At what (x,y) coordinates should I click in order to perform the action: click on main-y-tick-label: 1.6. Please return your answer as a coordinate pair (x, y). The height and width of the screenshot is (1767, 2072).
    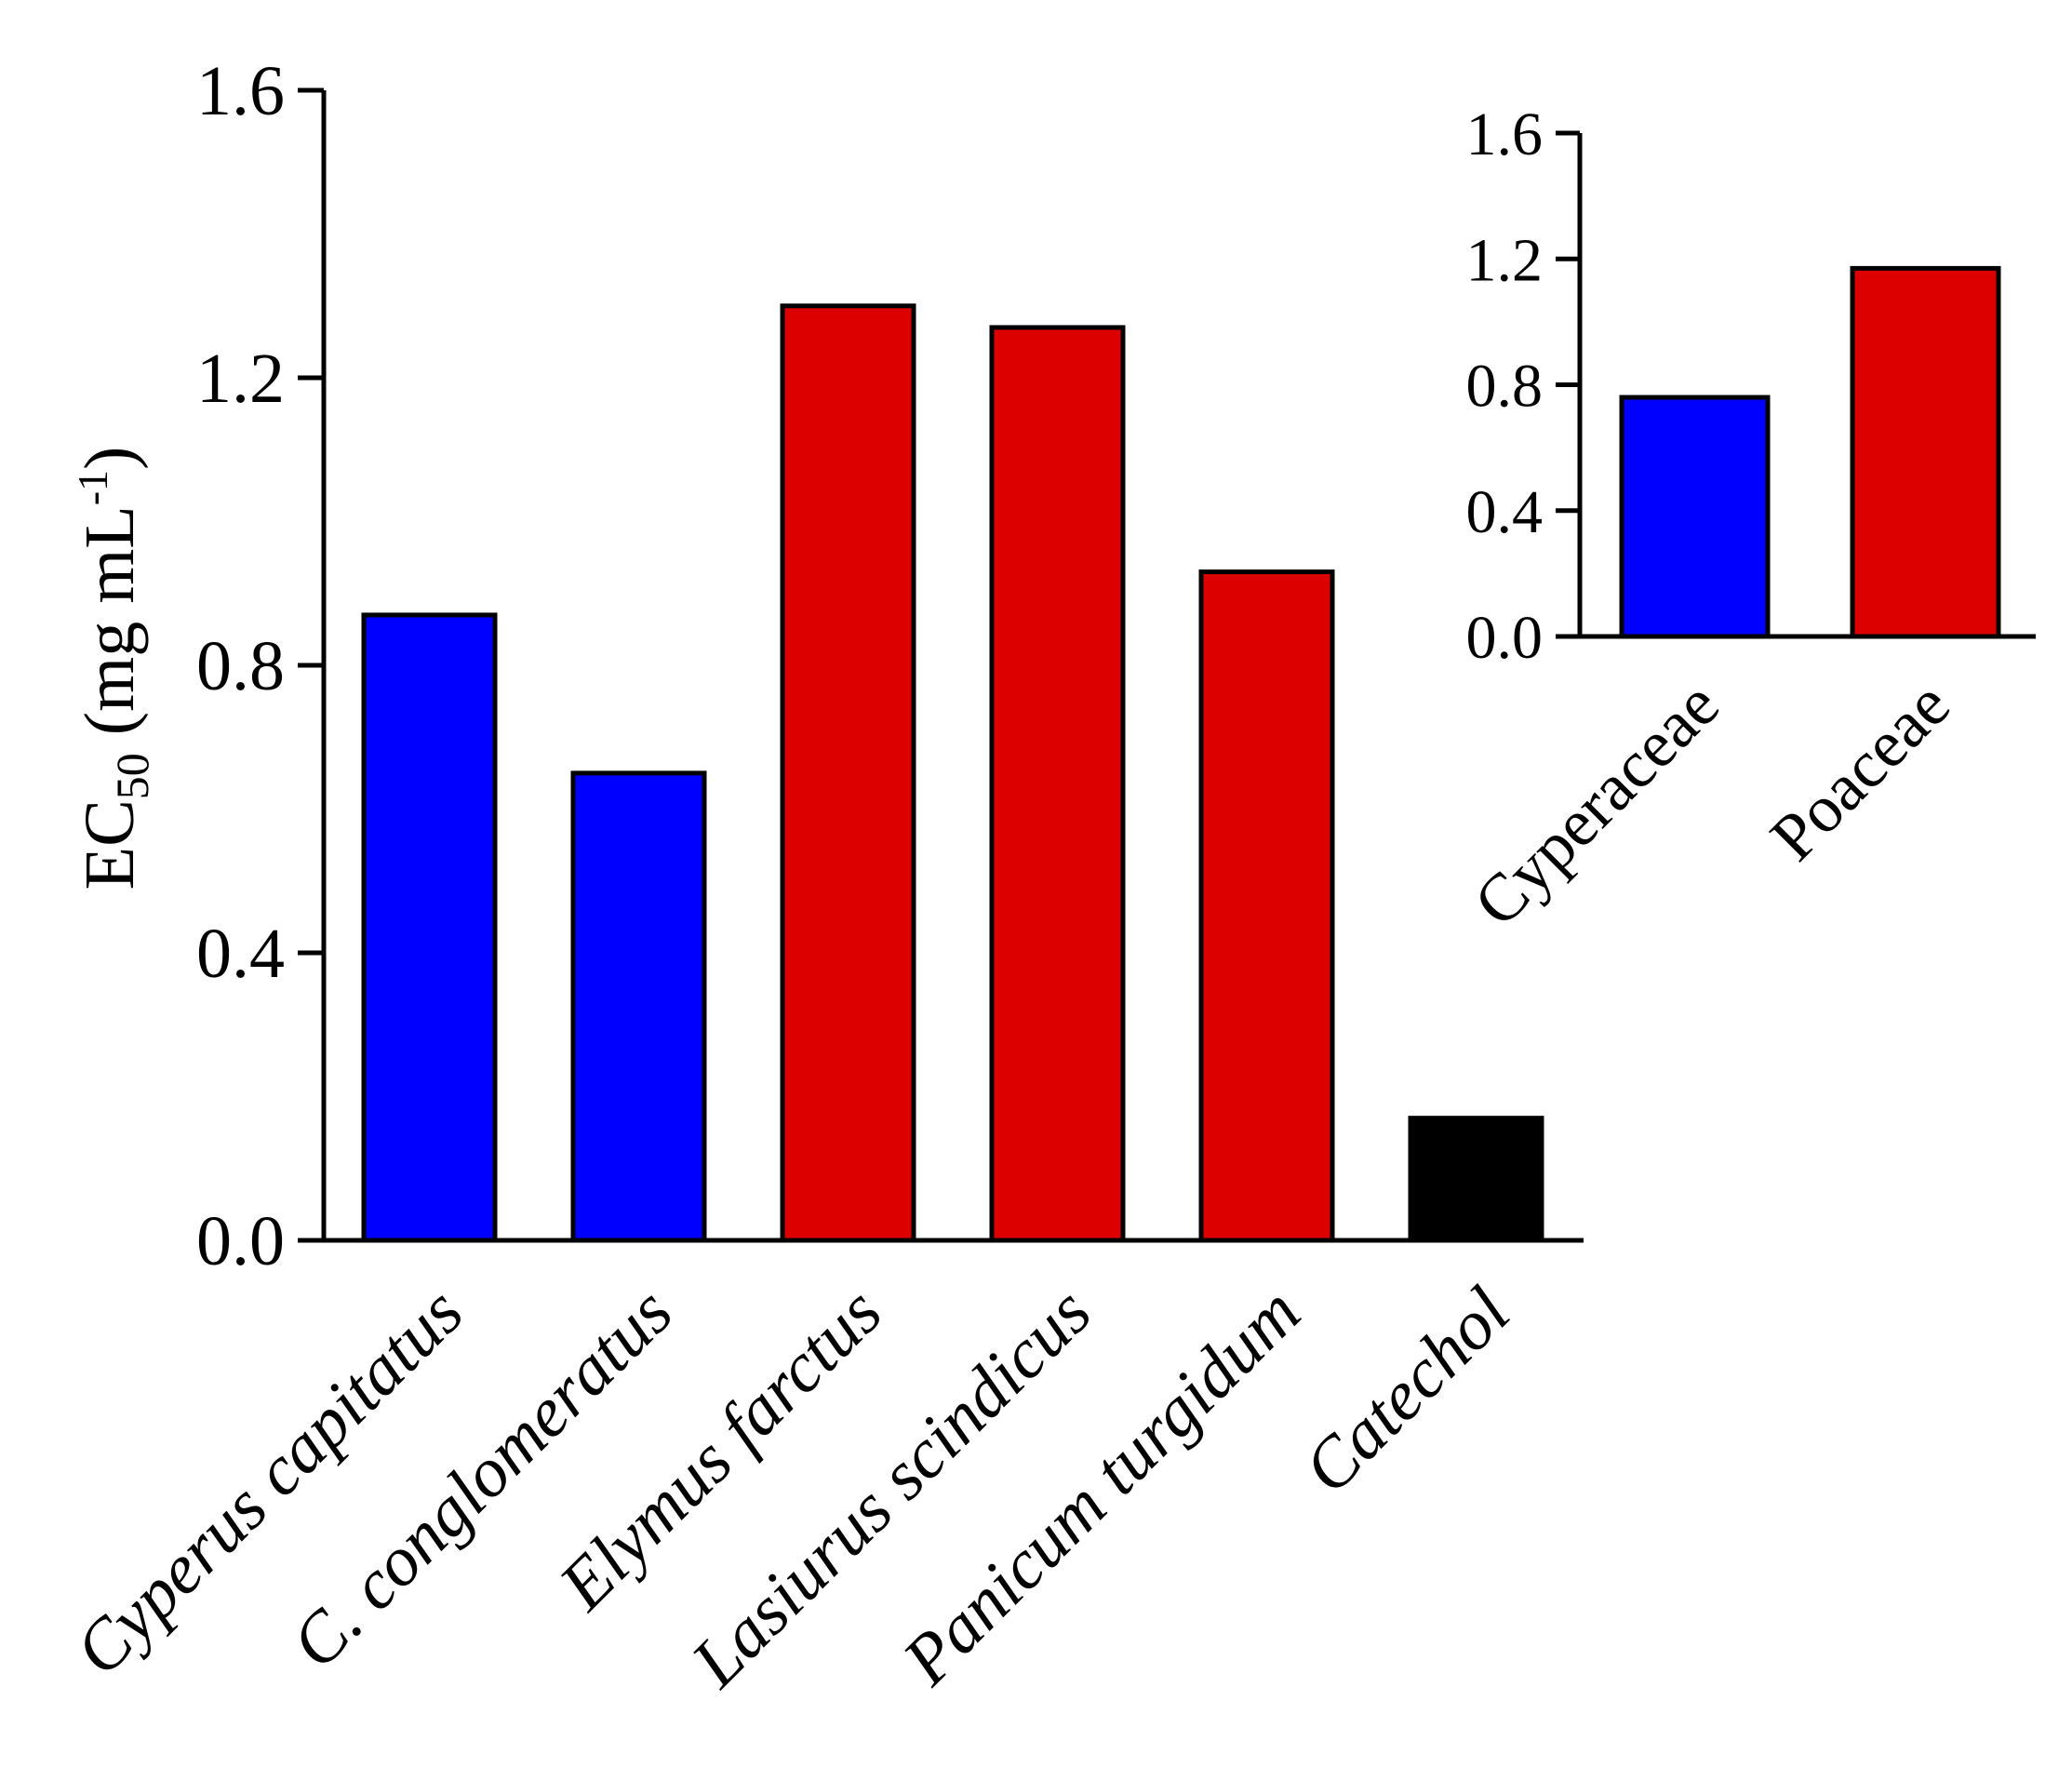
    Looking at the image, I should click on (241, 91).